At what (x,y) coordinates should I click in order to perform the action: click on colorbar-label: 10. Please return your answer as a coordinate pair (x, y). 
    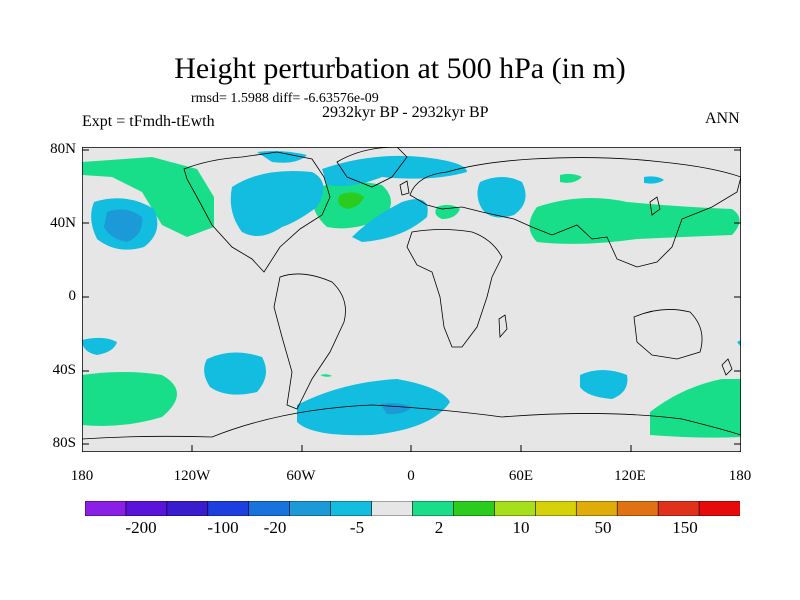
    Looking at the image, I should click on (521, 527).